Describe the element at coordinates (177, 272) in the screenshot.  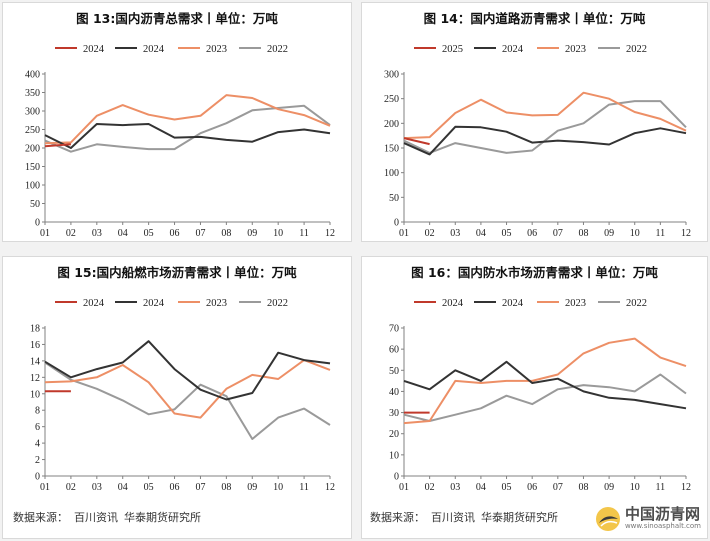
I see `chart-title: 图 15:国内船燃市场沥青需求丨单位：万吨` at that location.